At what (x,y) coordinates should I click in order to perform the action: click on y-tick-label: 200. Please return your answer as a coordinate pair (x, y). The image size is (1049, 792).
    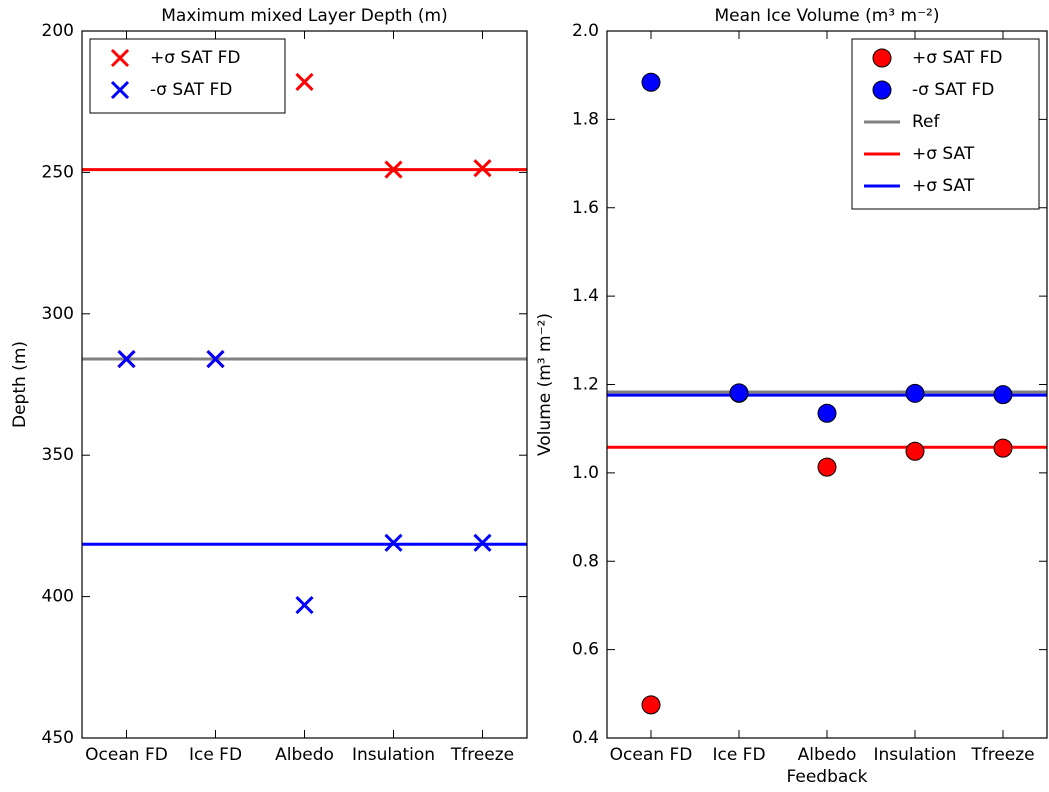
    Looking at the image, I should click on (58, 31).